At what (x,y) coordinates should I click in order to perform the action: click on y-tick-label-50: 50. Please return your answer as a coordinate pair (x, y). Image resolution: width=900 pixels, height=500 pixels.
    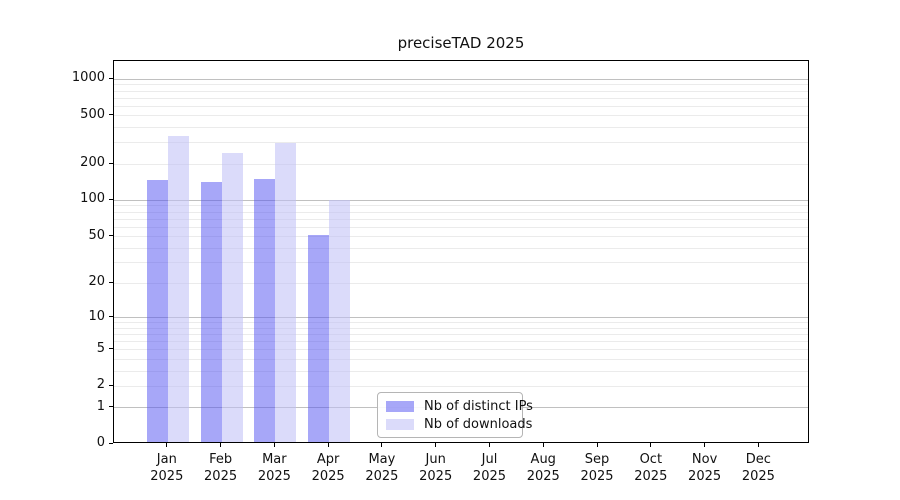
    Looking at the image, I should click on (96, 235).